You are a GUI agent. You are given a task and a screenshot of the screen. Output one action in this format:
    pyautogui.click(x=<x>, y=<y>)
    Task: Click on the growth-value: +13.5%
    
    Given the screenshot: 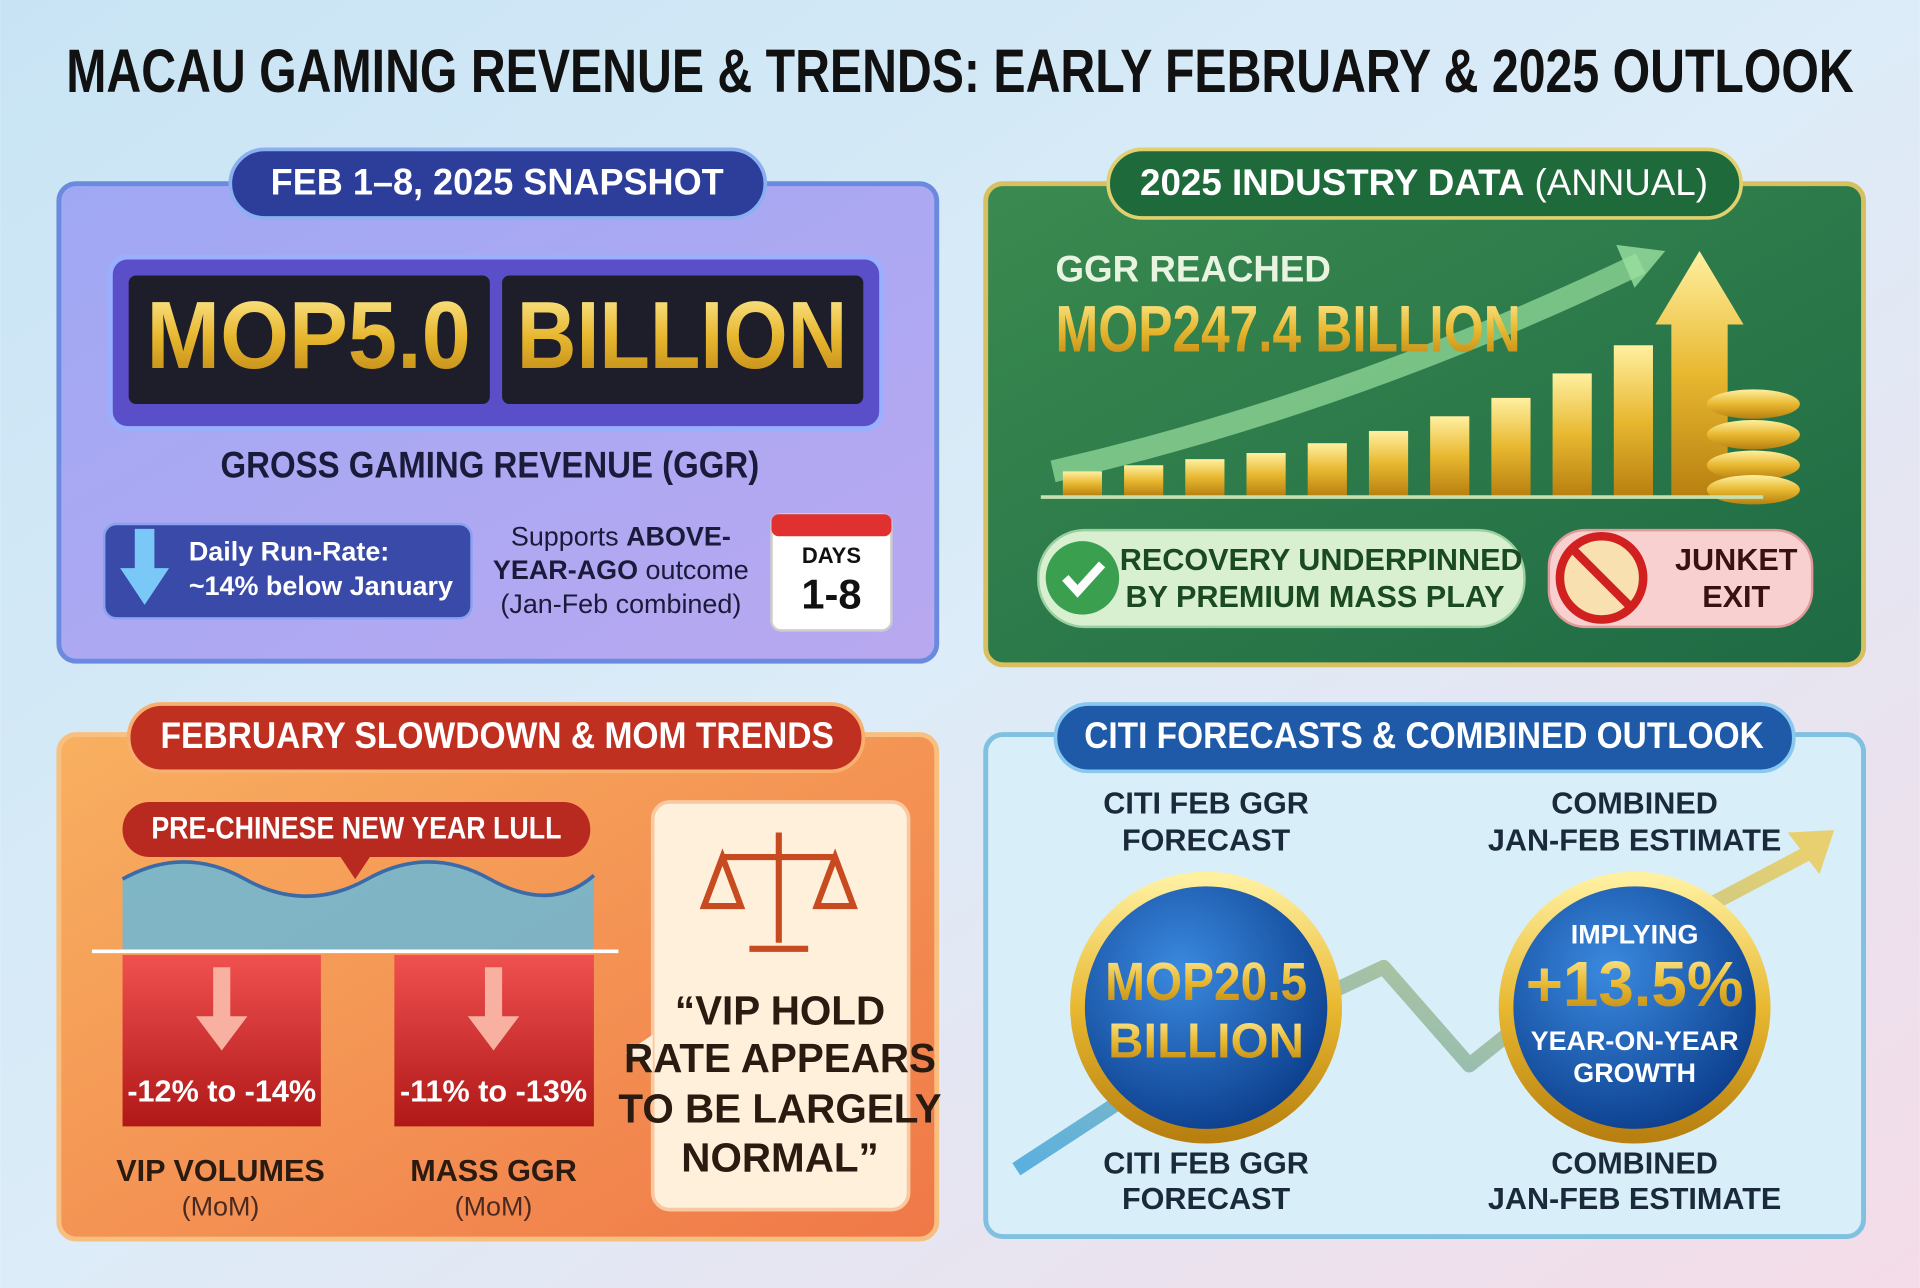 What is the action you would take?
    pyautogui.click(x=1635, y=984)
    